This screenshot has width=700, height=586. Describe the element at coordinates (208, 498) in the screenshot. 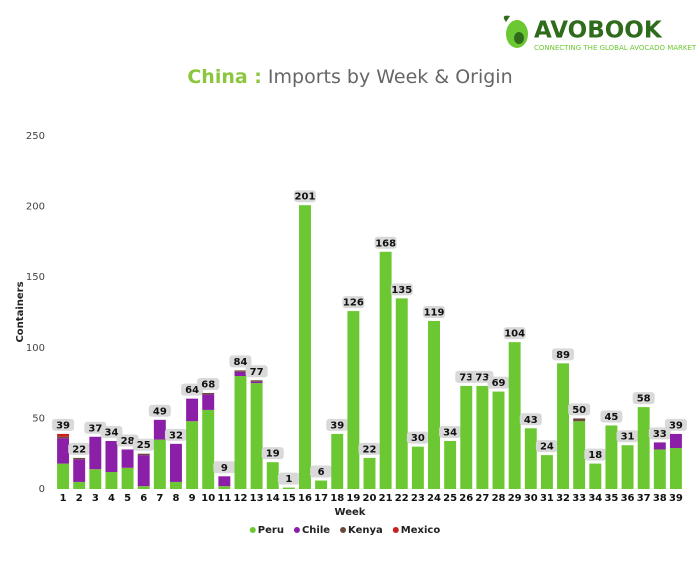

I see `x-tick-label: 10` at that location.